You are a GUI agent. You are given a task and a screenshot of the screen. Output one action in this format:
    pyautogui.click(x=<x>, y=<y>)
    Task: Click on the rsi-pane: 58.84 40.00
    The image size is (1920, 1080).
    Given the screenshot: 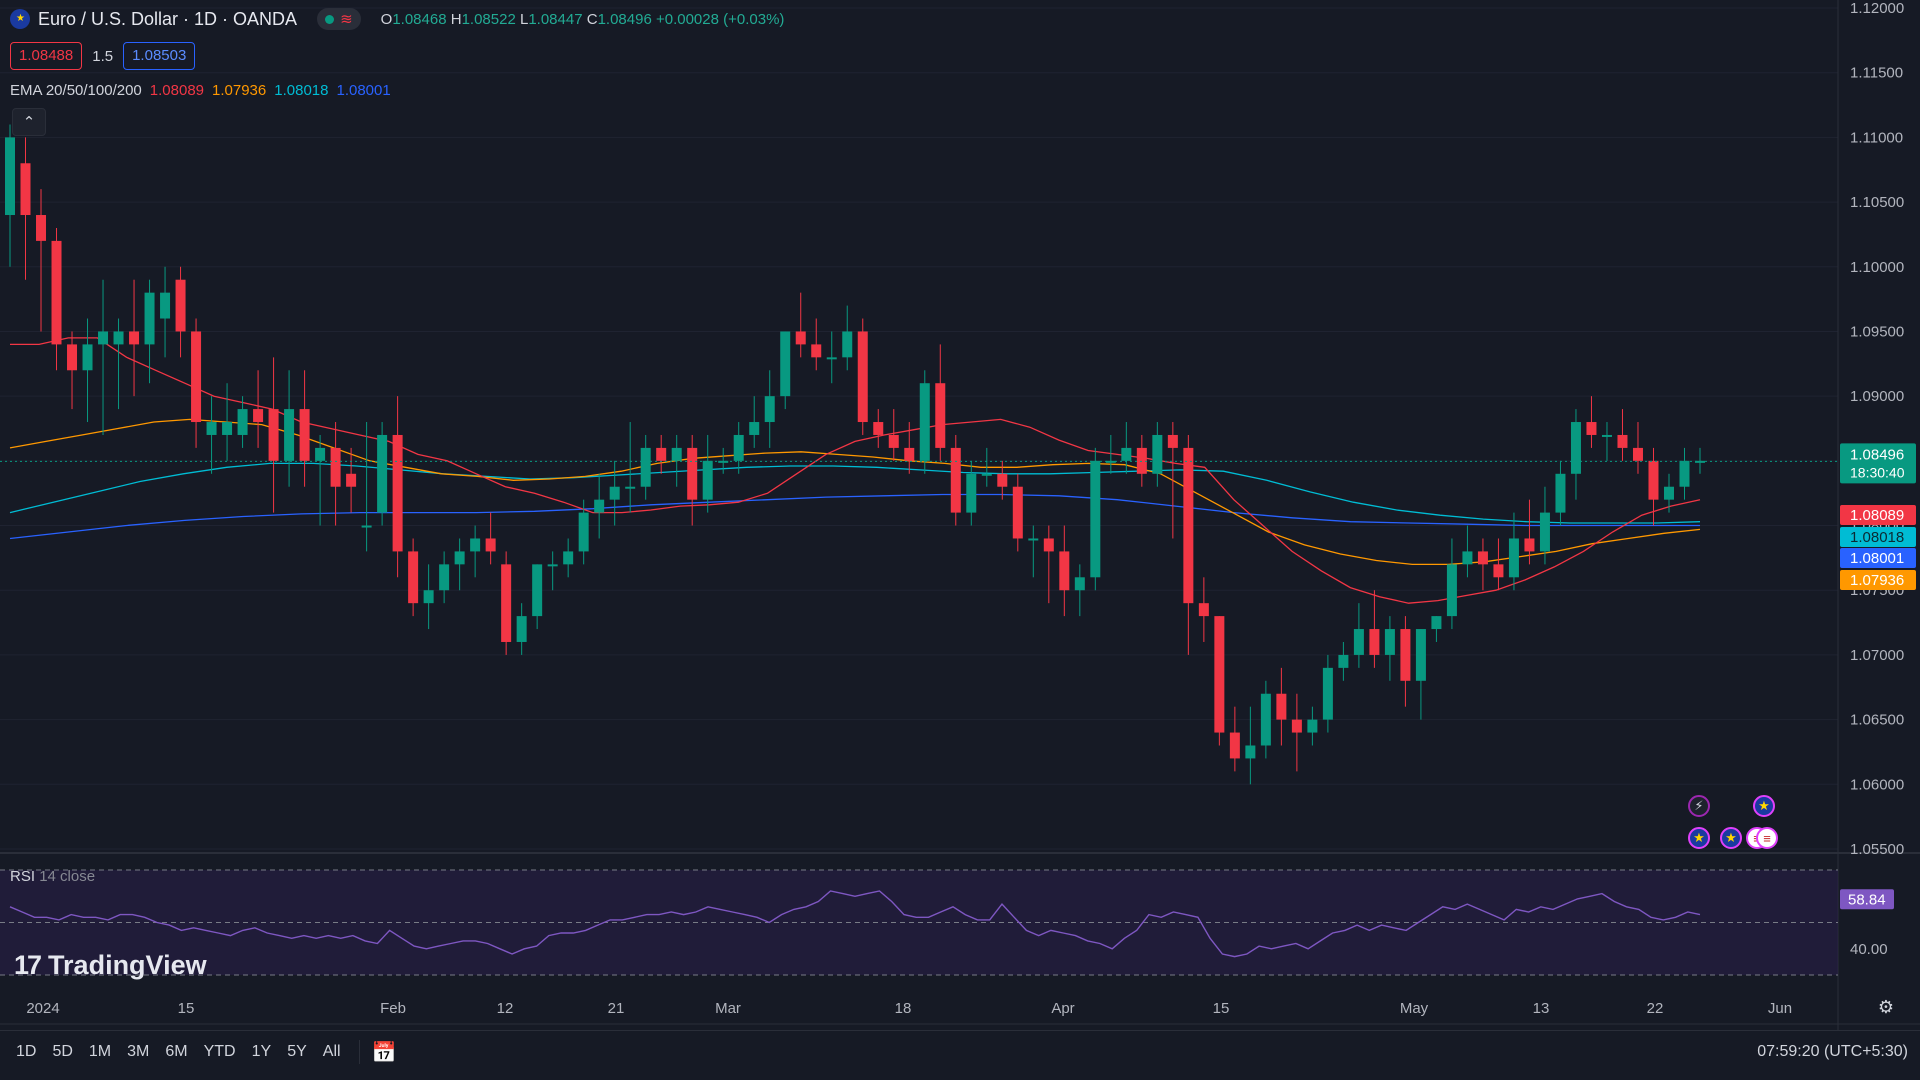 What is the action you would take?
    pyautogui.click(x=947, y=922)
    